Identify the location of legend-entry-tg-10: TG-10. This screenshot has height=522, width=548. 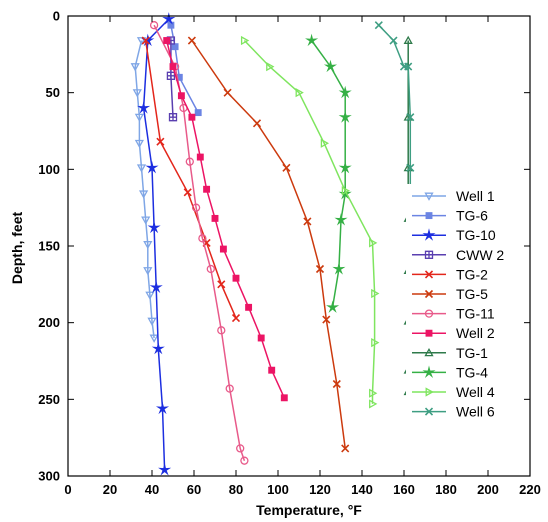
(454, 235).